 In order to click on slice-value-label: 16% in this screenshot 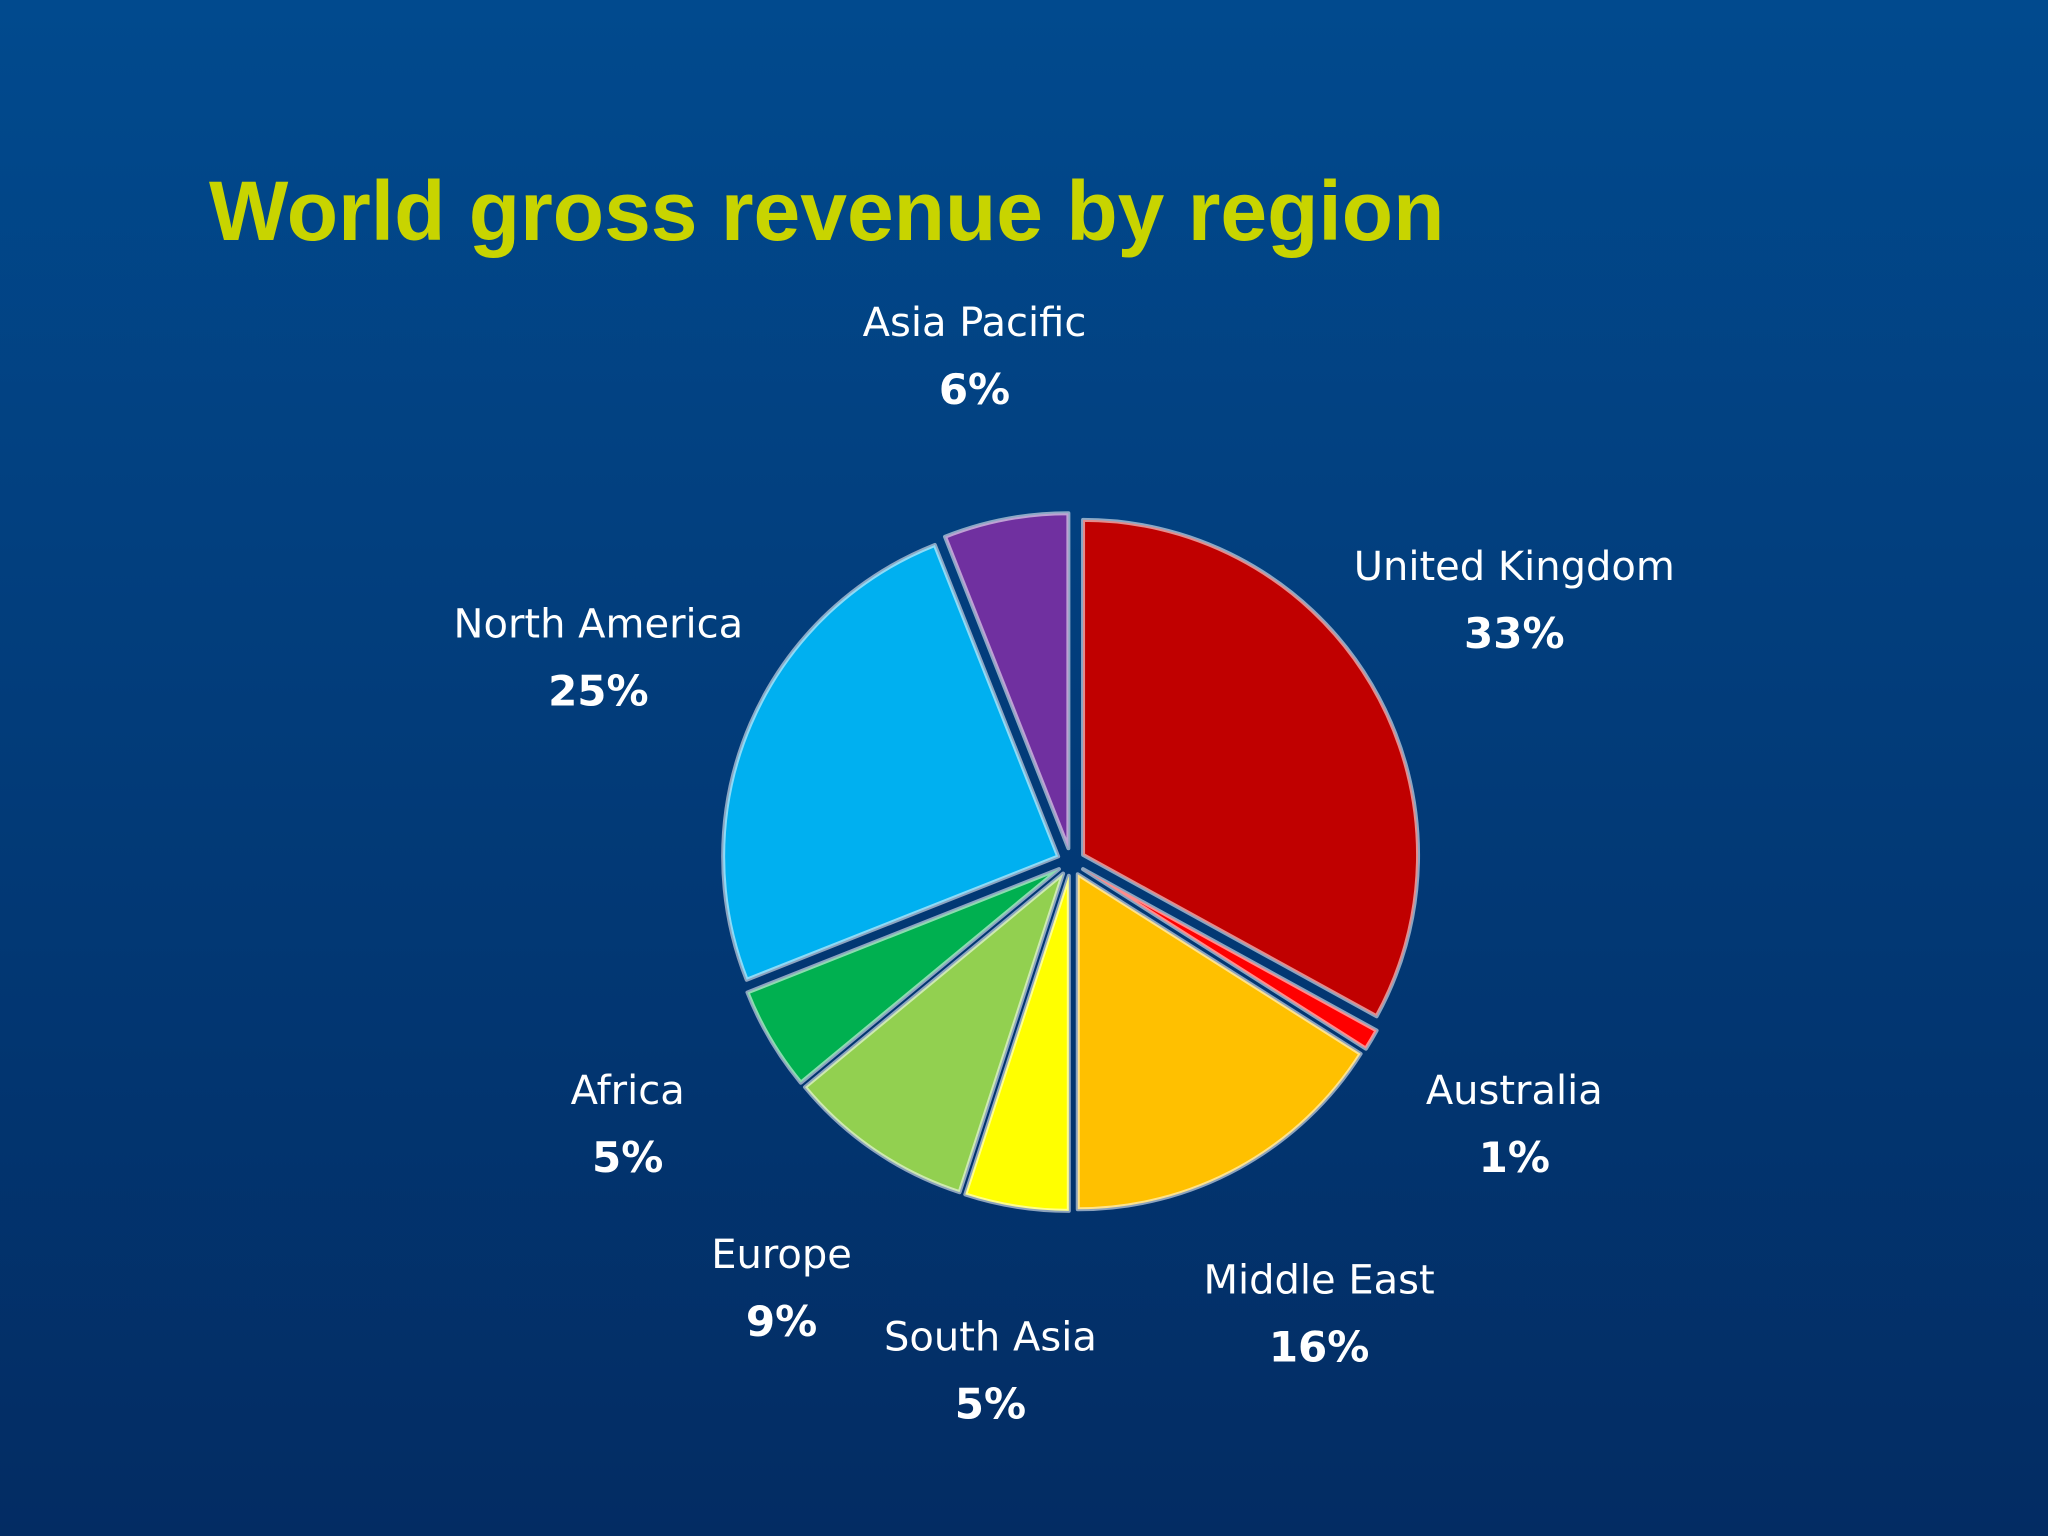, I will do `click(1319, 1346)`.